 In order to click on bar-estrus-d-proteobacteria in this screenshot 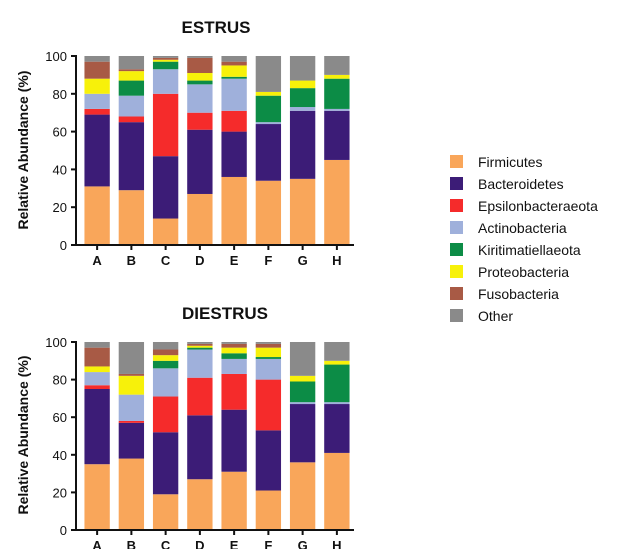, I will do `click(200, 77)`.